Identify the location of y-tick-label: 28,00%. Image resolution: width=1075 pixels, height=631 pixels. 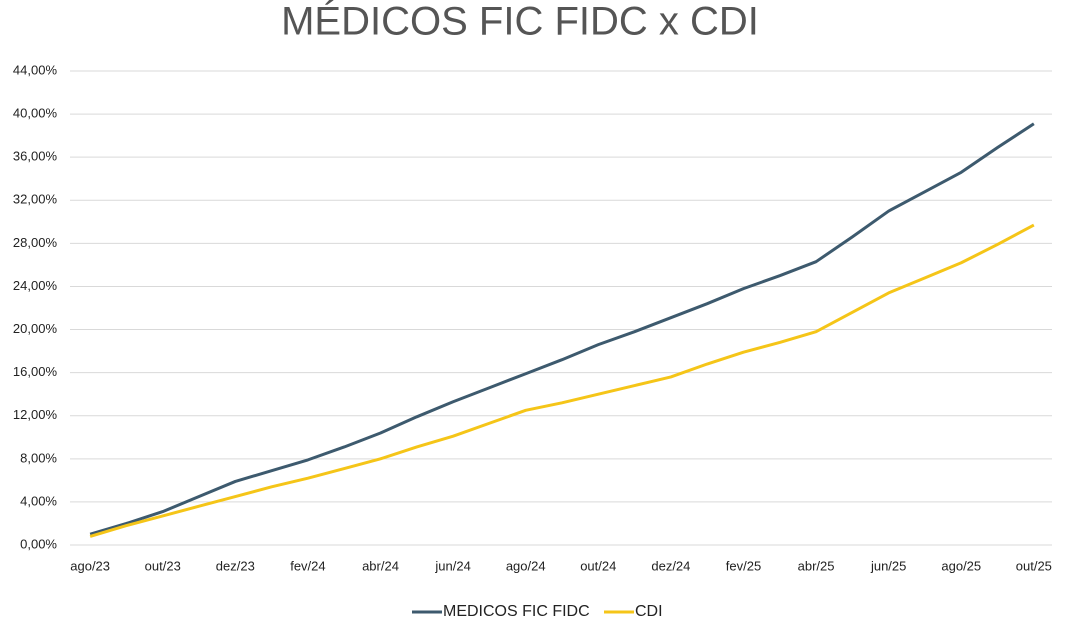
(35, 242).